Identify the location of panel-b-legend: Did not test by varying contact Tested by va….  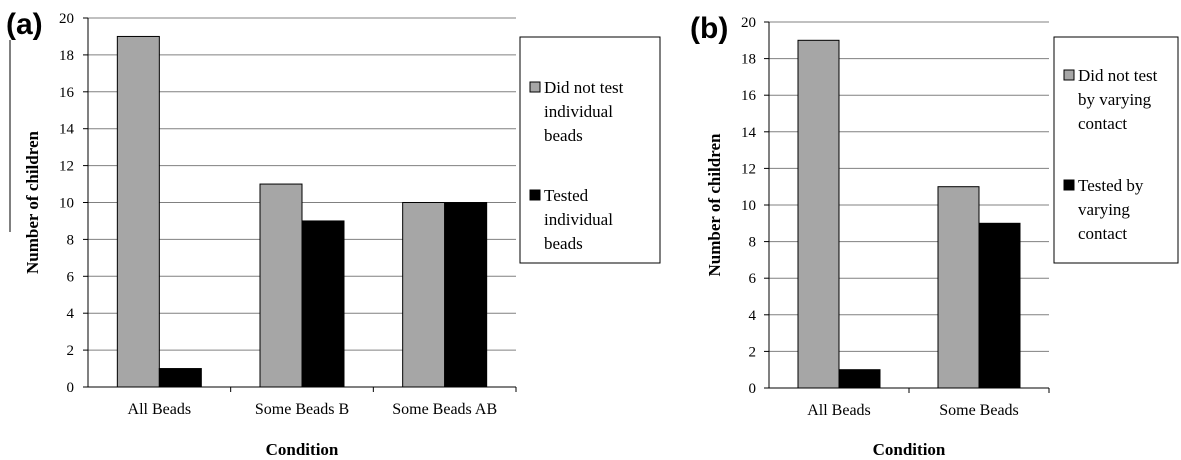
(1116, 150).